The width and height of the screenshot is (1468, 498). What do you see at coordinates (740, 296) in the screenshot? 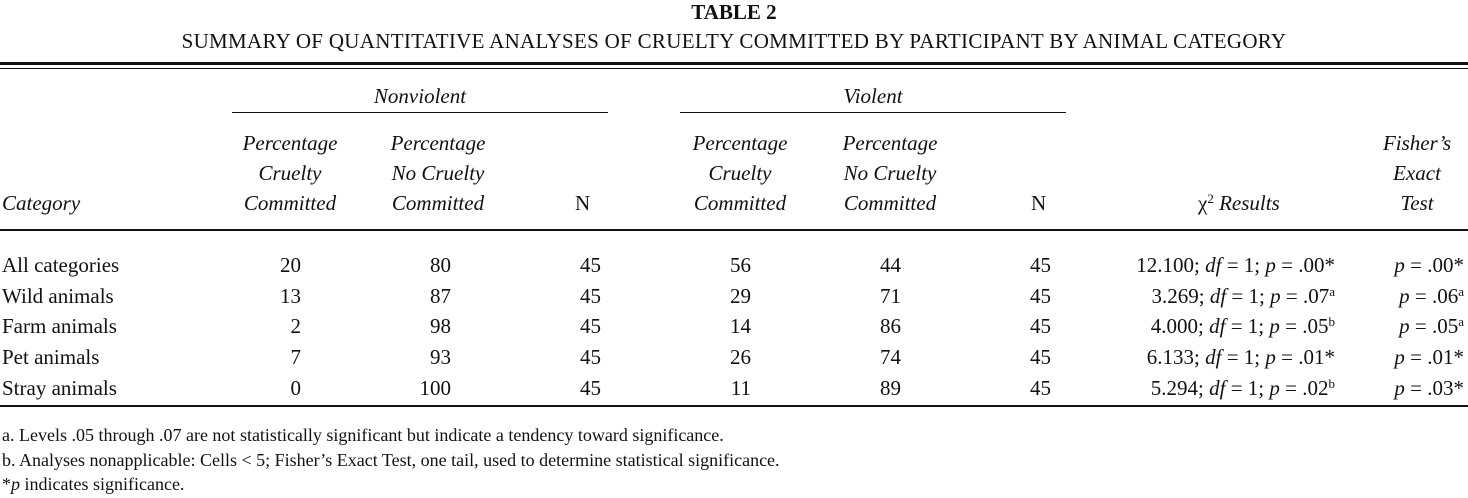
I see `cell-v-cruelty: 29` at bounding box center [740, 296].